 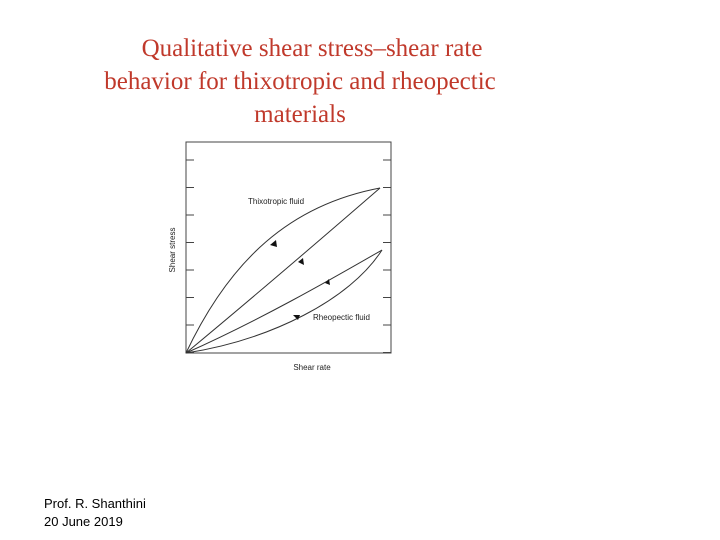 What do you see at coordinates (172, 250) in the screenshot?
I see `y-axis-label: Shear stress` at bounding box center [172, 250].